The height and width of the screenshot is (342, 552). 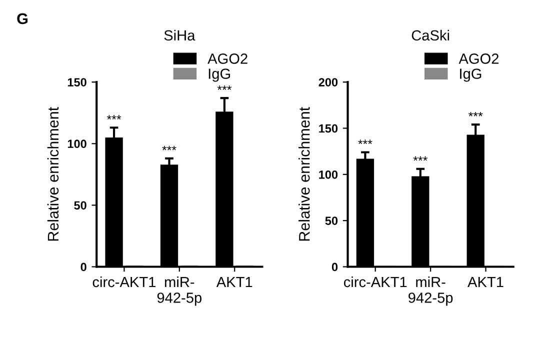 What do you see at coordinates (180, 35) in the screenshot?
I see `chart-title: SiHa` at bounding box center [180, 35].